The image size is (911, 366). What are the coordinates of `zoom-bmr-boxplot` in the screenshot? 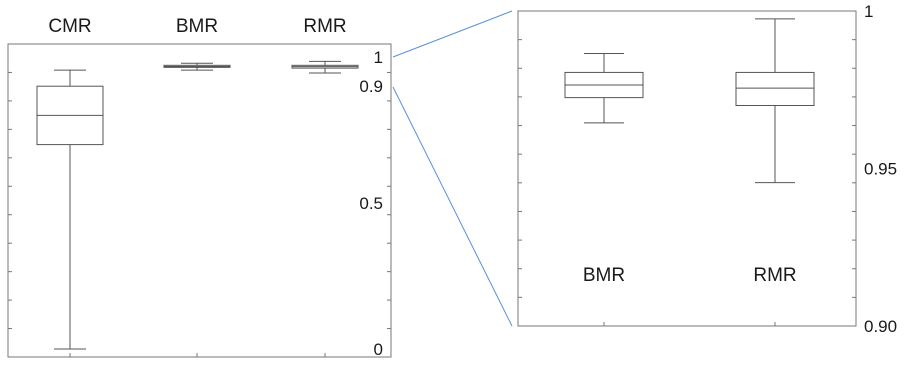 It's located at (604, 88).